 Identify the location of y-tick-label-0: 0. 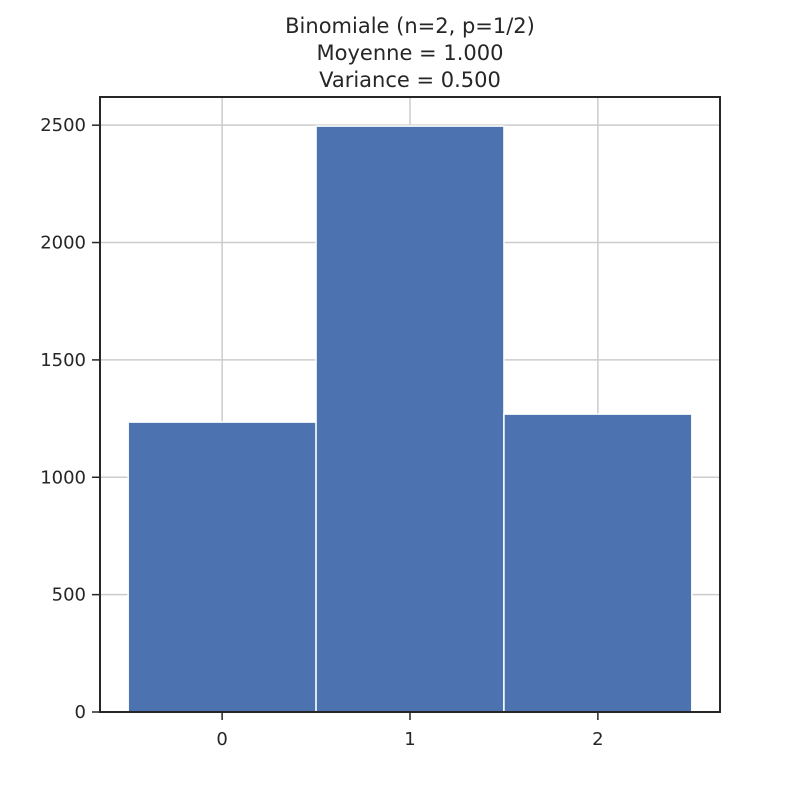
(80, 712).